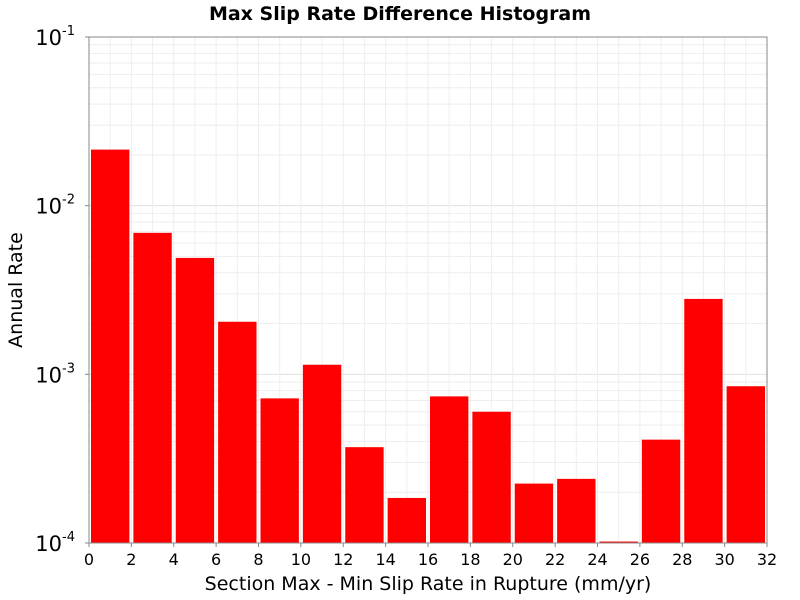 The image size is (800, 600). I want to click on x-tick-label: 24, so click(597, 559).